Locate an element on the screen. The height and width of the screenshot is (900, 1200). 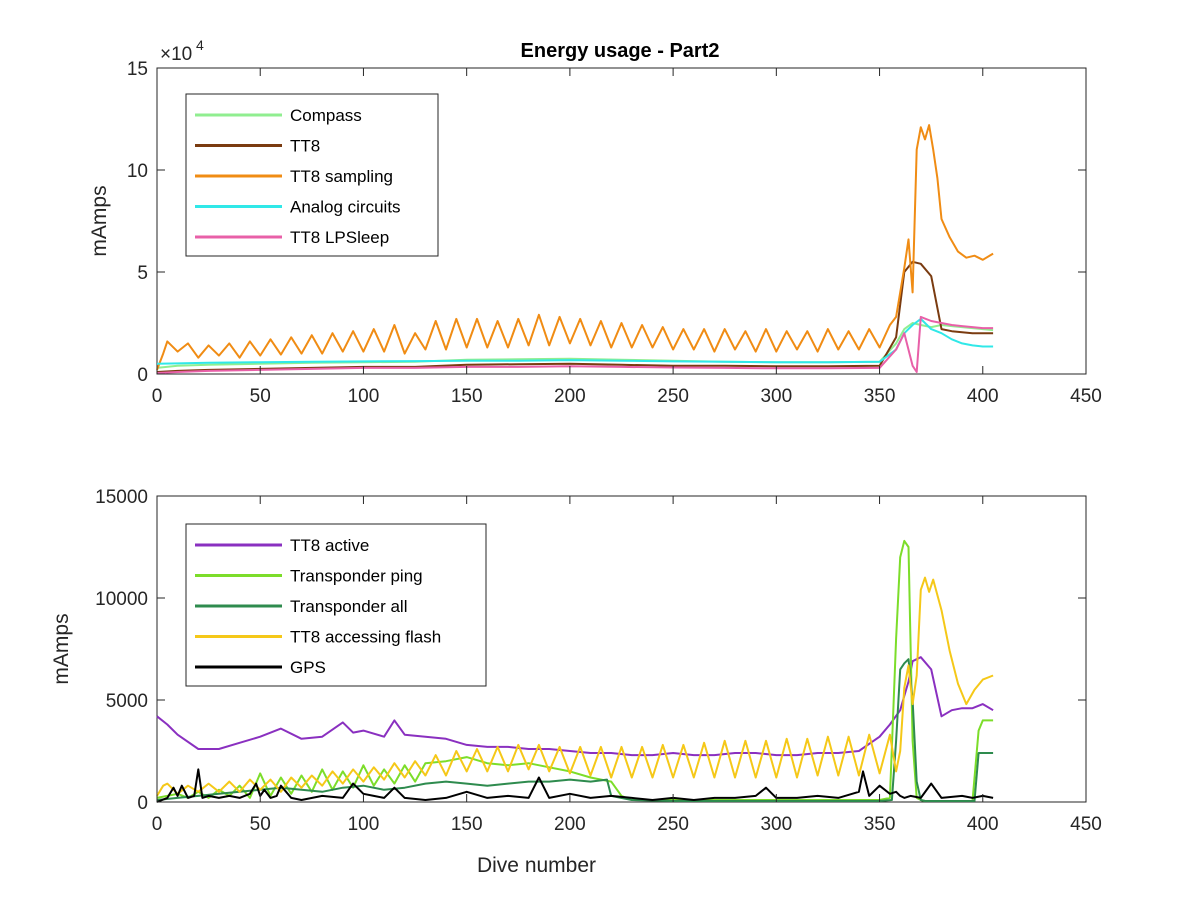
legend-label: TT8 active is located at coordinates (329, 545).